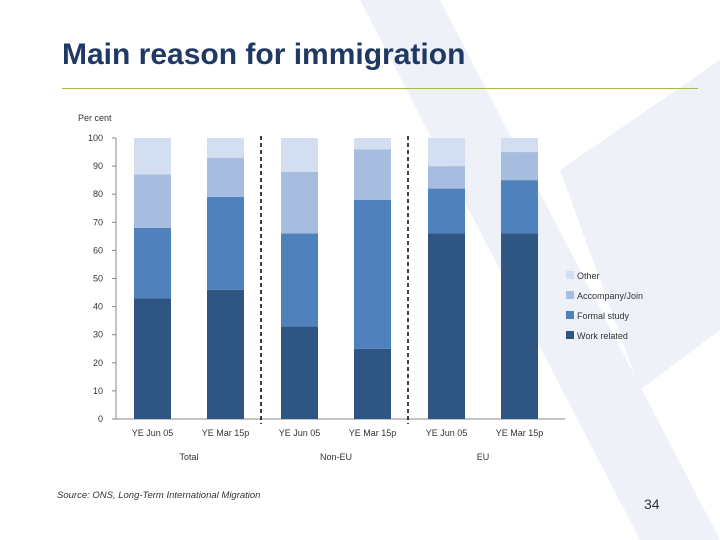  Describe the element at coordinates (98, 250) in the screenshot. I see `y-tick-label: 60` at that location.